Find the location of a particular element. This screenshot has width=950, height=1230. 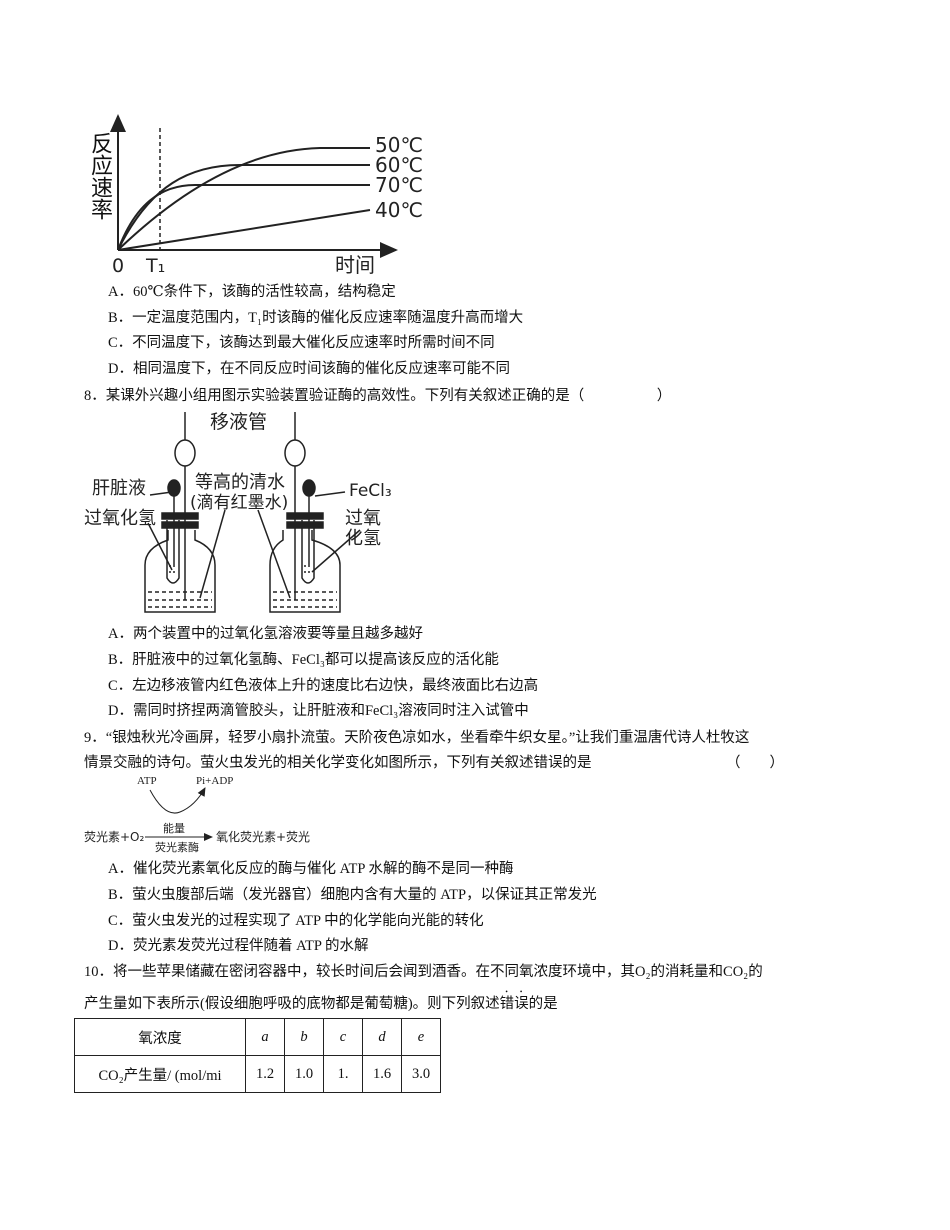

curve-label: 70℃ is located at coordinates (399, 185).